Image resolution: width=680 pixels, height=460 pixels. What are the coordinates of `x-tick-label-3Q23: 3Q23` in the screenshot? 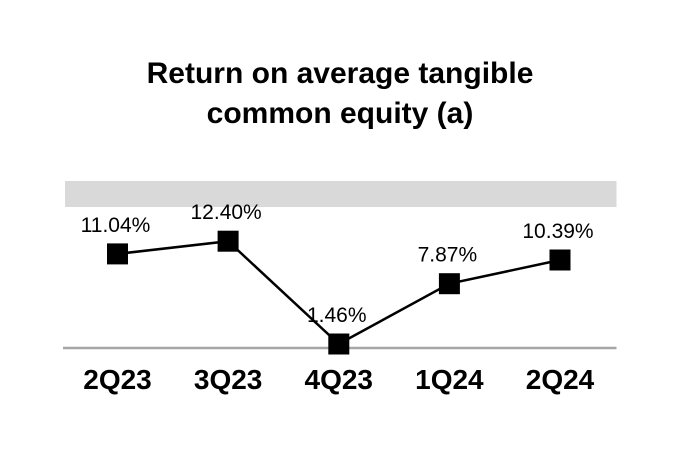 It's located at (228, 379).